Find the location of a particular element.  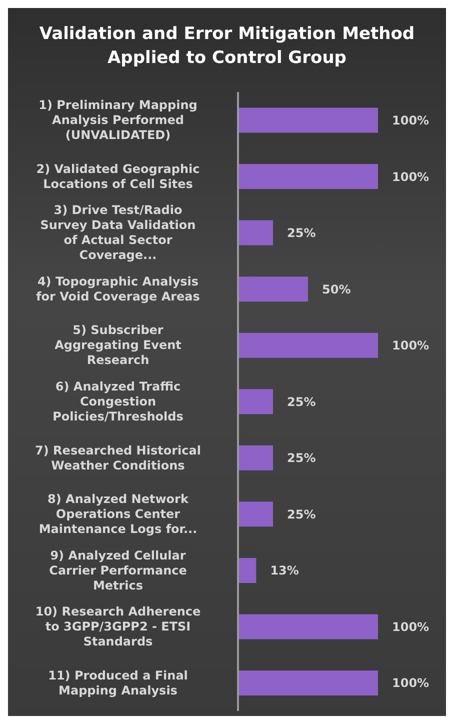

data-label: 50% is located at coordinates (336, 289).